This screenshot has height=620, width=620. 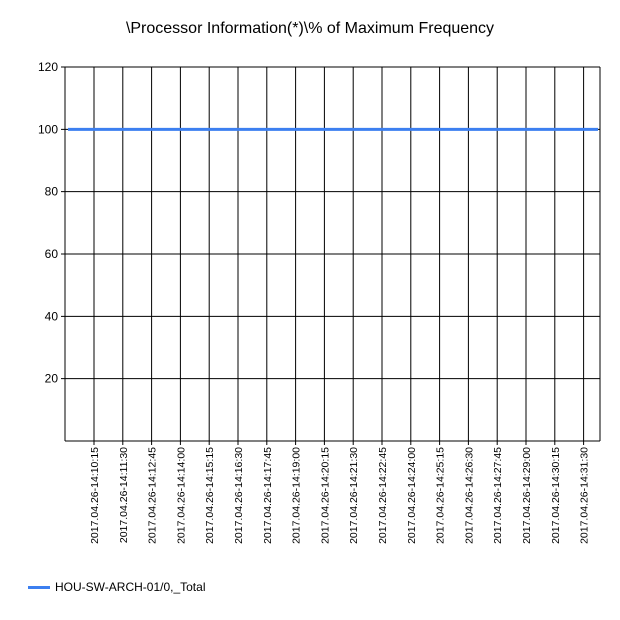 What do you see at coordinates (52, 379) in the screenshot?
I see `y-tick-label: 20` at bounding box center [52, 379].